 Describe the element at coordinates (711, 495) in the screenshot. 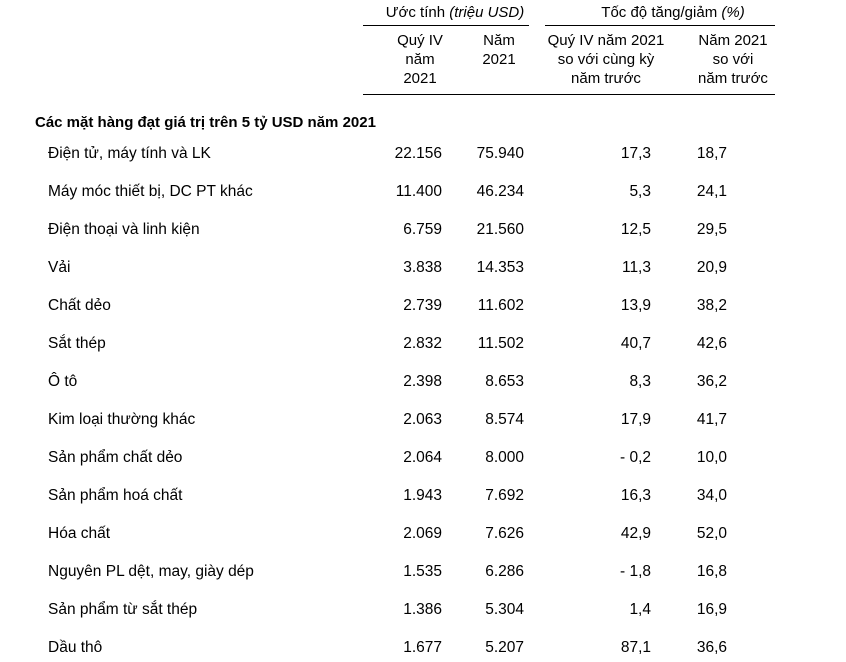

I see `growth-year-value: 34,0` at that location.